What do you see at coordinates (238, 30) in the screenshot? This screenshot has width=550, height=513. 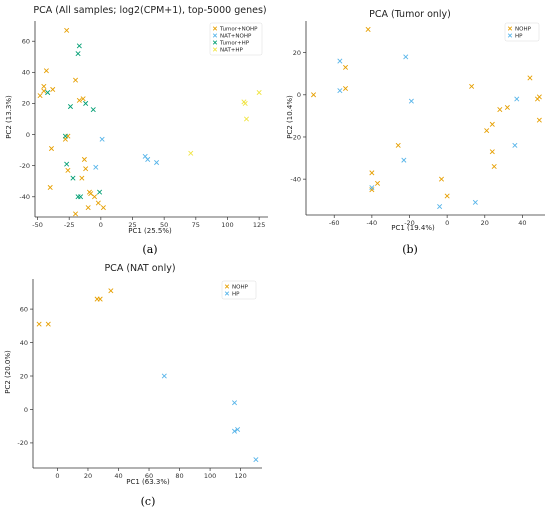 I see `panel-a-legend-label: Tumor+NOHP` at bounding box center [238, 30].